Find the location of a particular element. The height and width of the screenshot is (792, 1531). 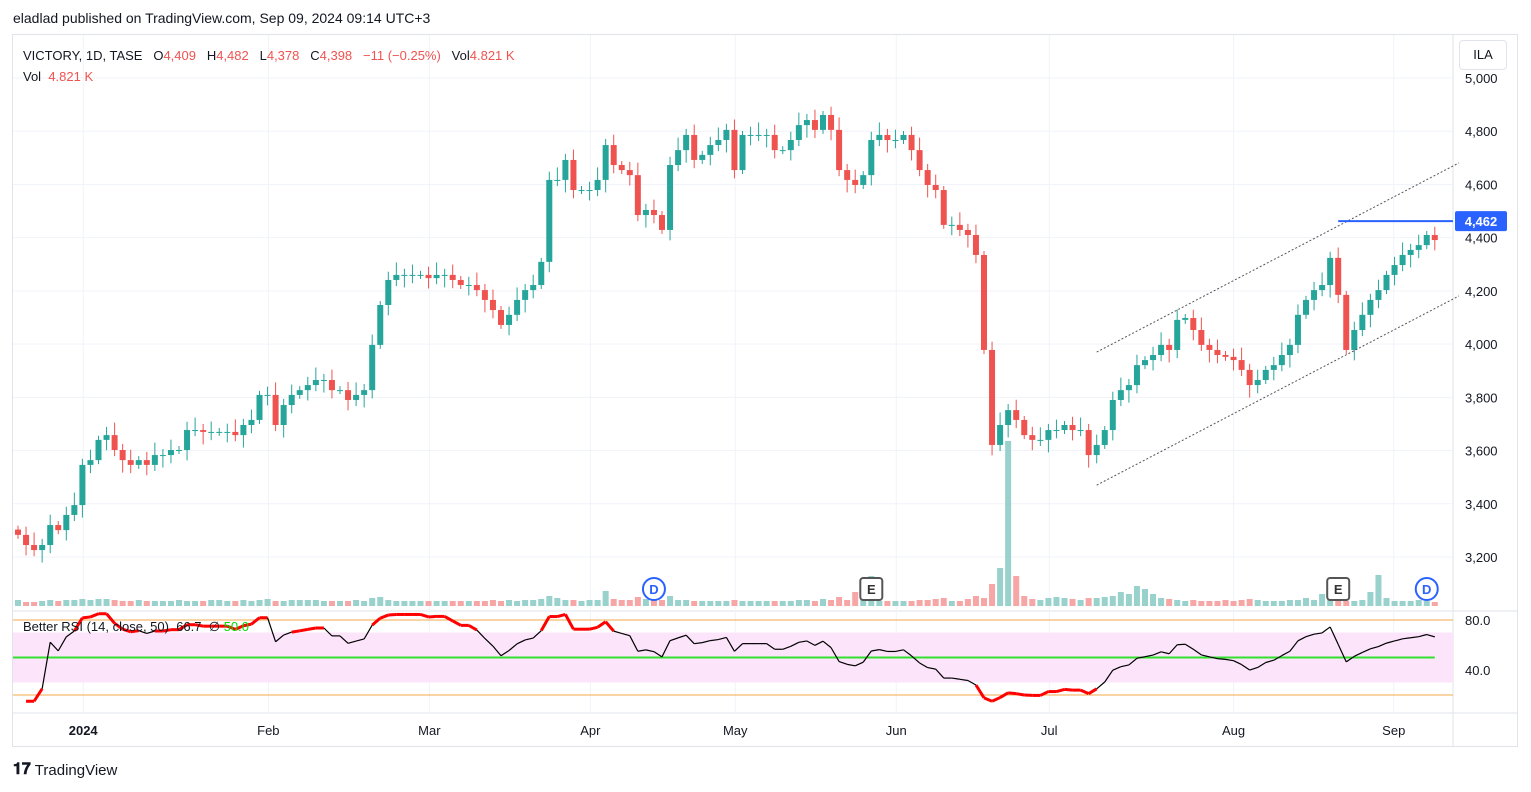

close-value: 4,398 is located at coordinates (336, 55).